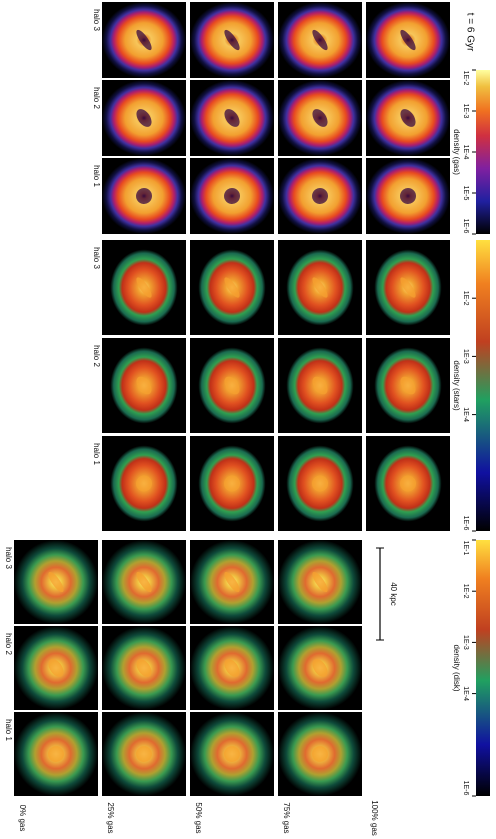 The height and width of the screenshot is (839, 496). Describe the element at coordinates (286, 817) in the screenshot. I see `gas-fraction-label: 75% gas` at that location.